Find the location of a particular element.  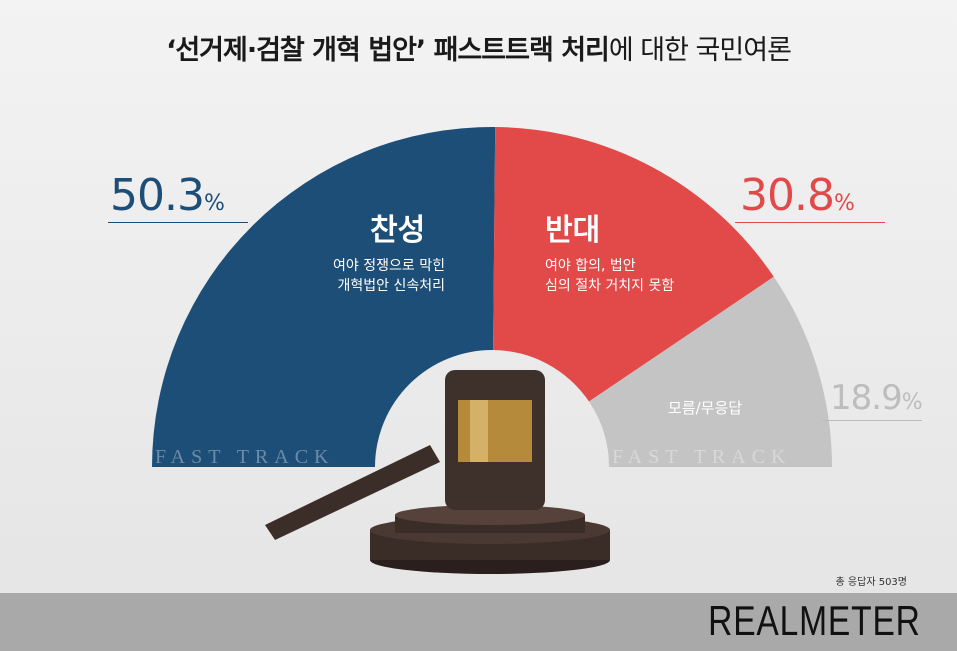

watermark-right: FAST TRACK is located at coordinates (702, 457).